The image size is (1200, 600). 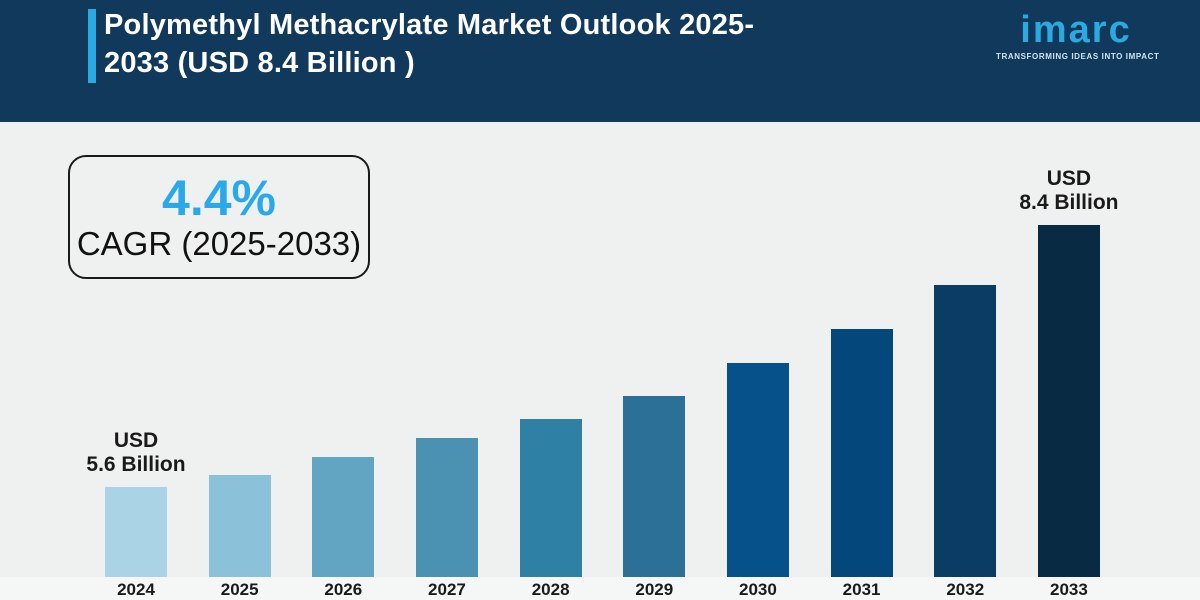 What do you see at coordinates (550, 360) in the screenshot?
I see `bar-cell-2028: 2028` at bounding box center [550, 360].